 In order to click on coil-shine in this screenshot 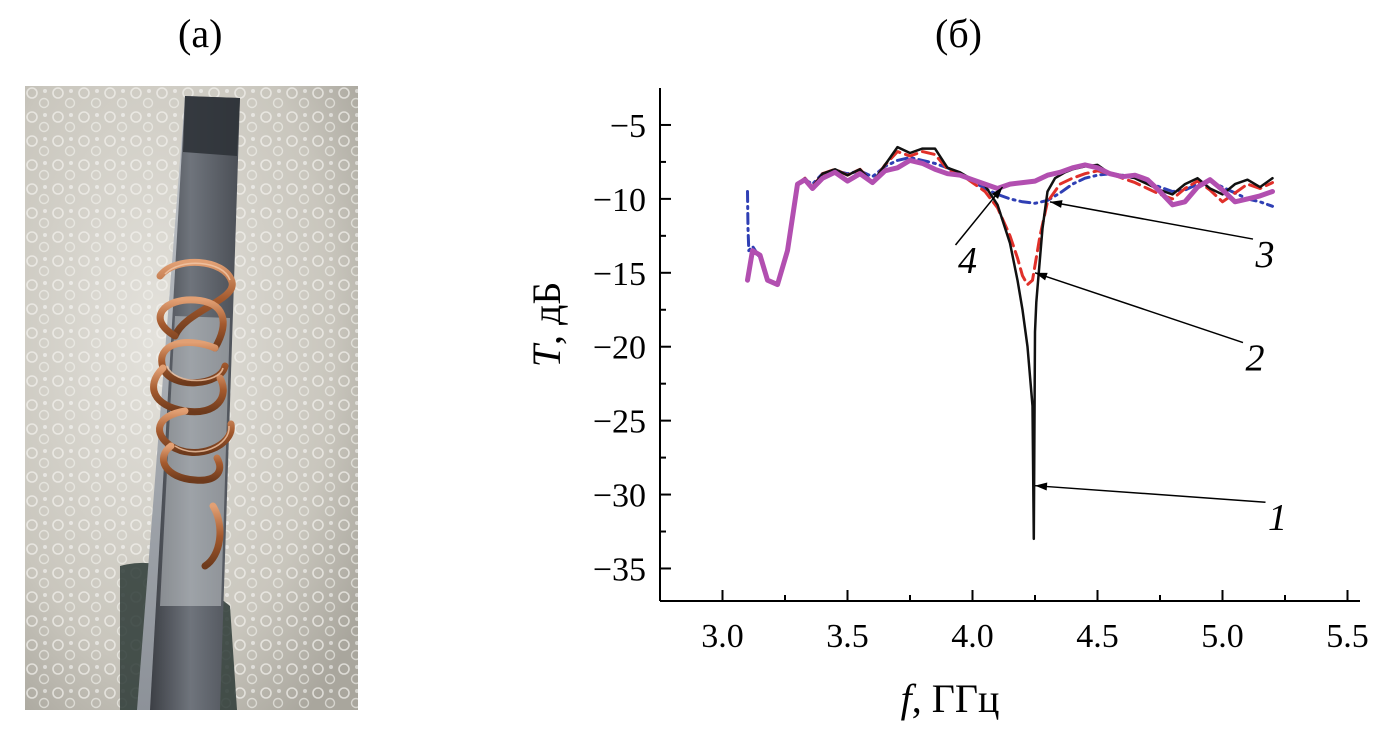, I will do `click(197, 357)`.